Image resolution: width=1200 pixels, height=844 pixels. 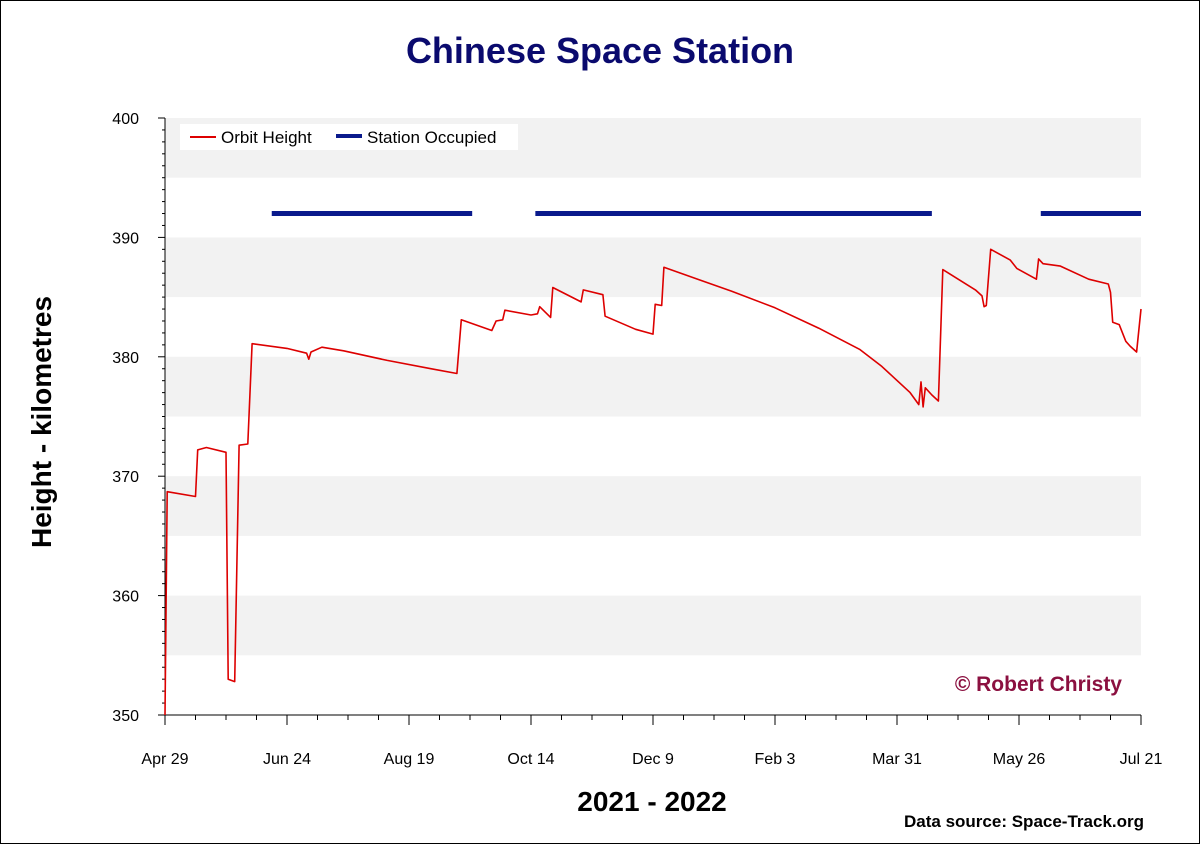 What do you see at coordinates (431, 137) in the screenshot?
I see `legend-label-station-occupied: Station Occupied` at bounding box center [431, 137].